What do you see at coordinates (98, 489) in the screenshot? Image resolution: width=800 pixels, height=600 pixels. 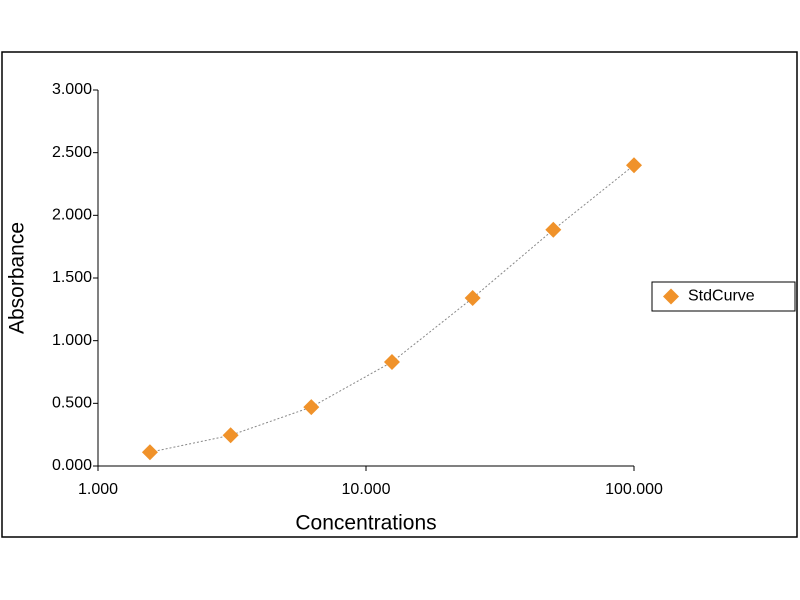 I see `x-tick-label: 1.000` at bounding box center [98, 489].